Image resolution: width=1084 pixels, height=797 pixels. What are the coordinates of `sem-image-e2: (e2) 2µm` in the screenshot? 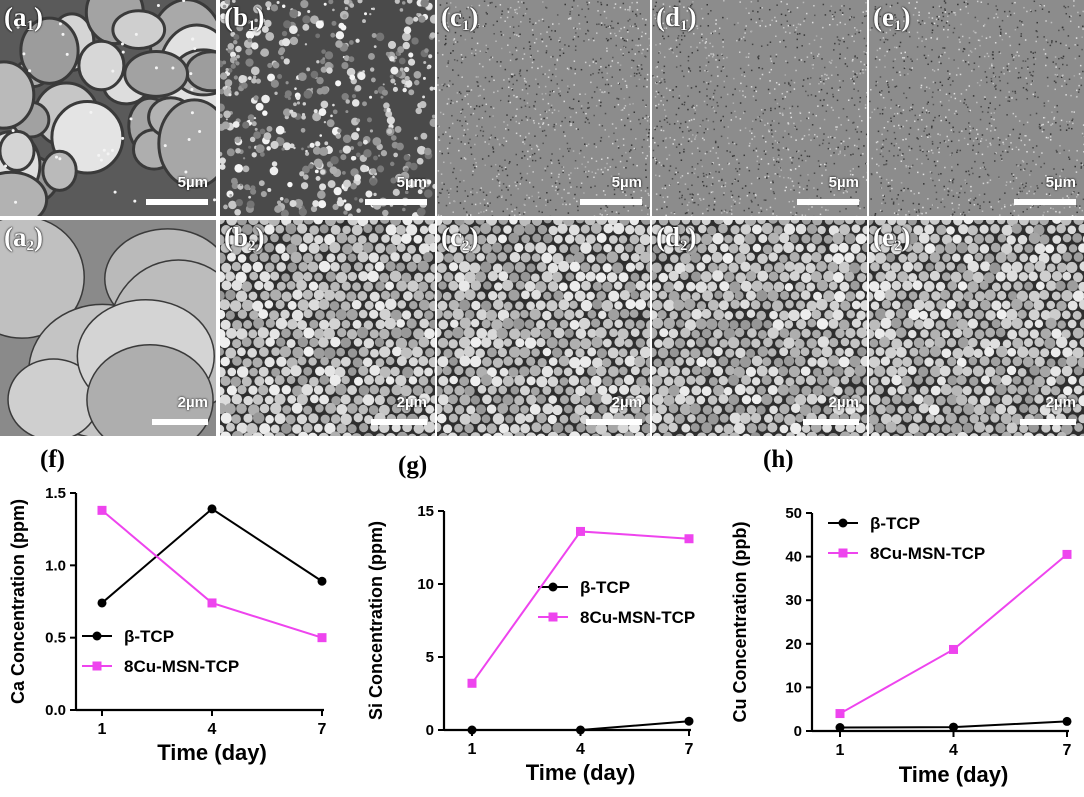 It's located at (976, 328).